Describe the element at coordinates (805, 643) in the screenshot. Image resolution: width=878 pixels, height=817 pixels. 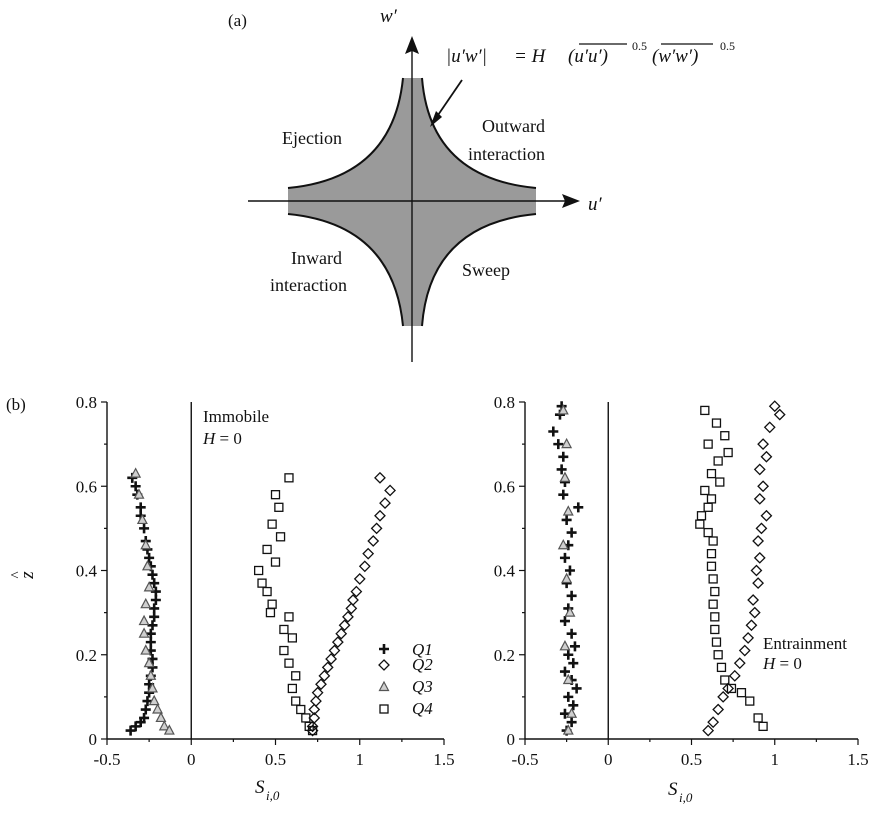
I see `annotation-entrainment: Entrainment` at that location.